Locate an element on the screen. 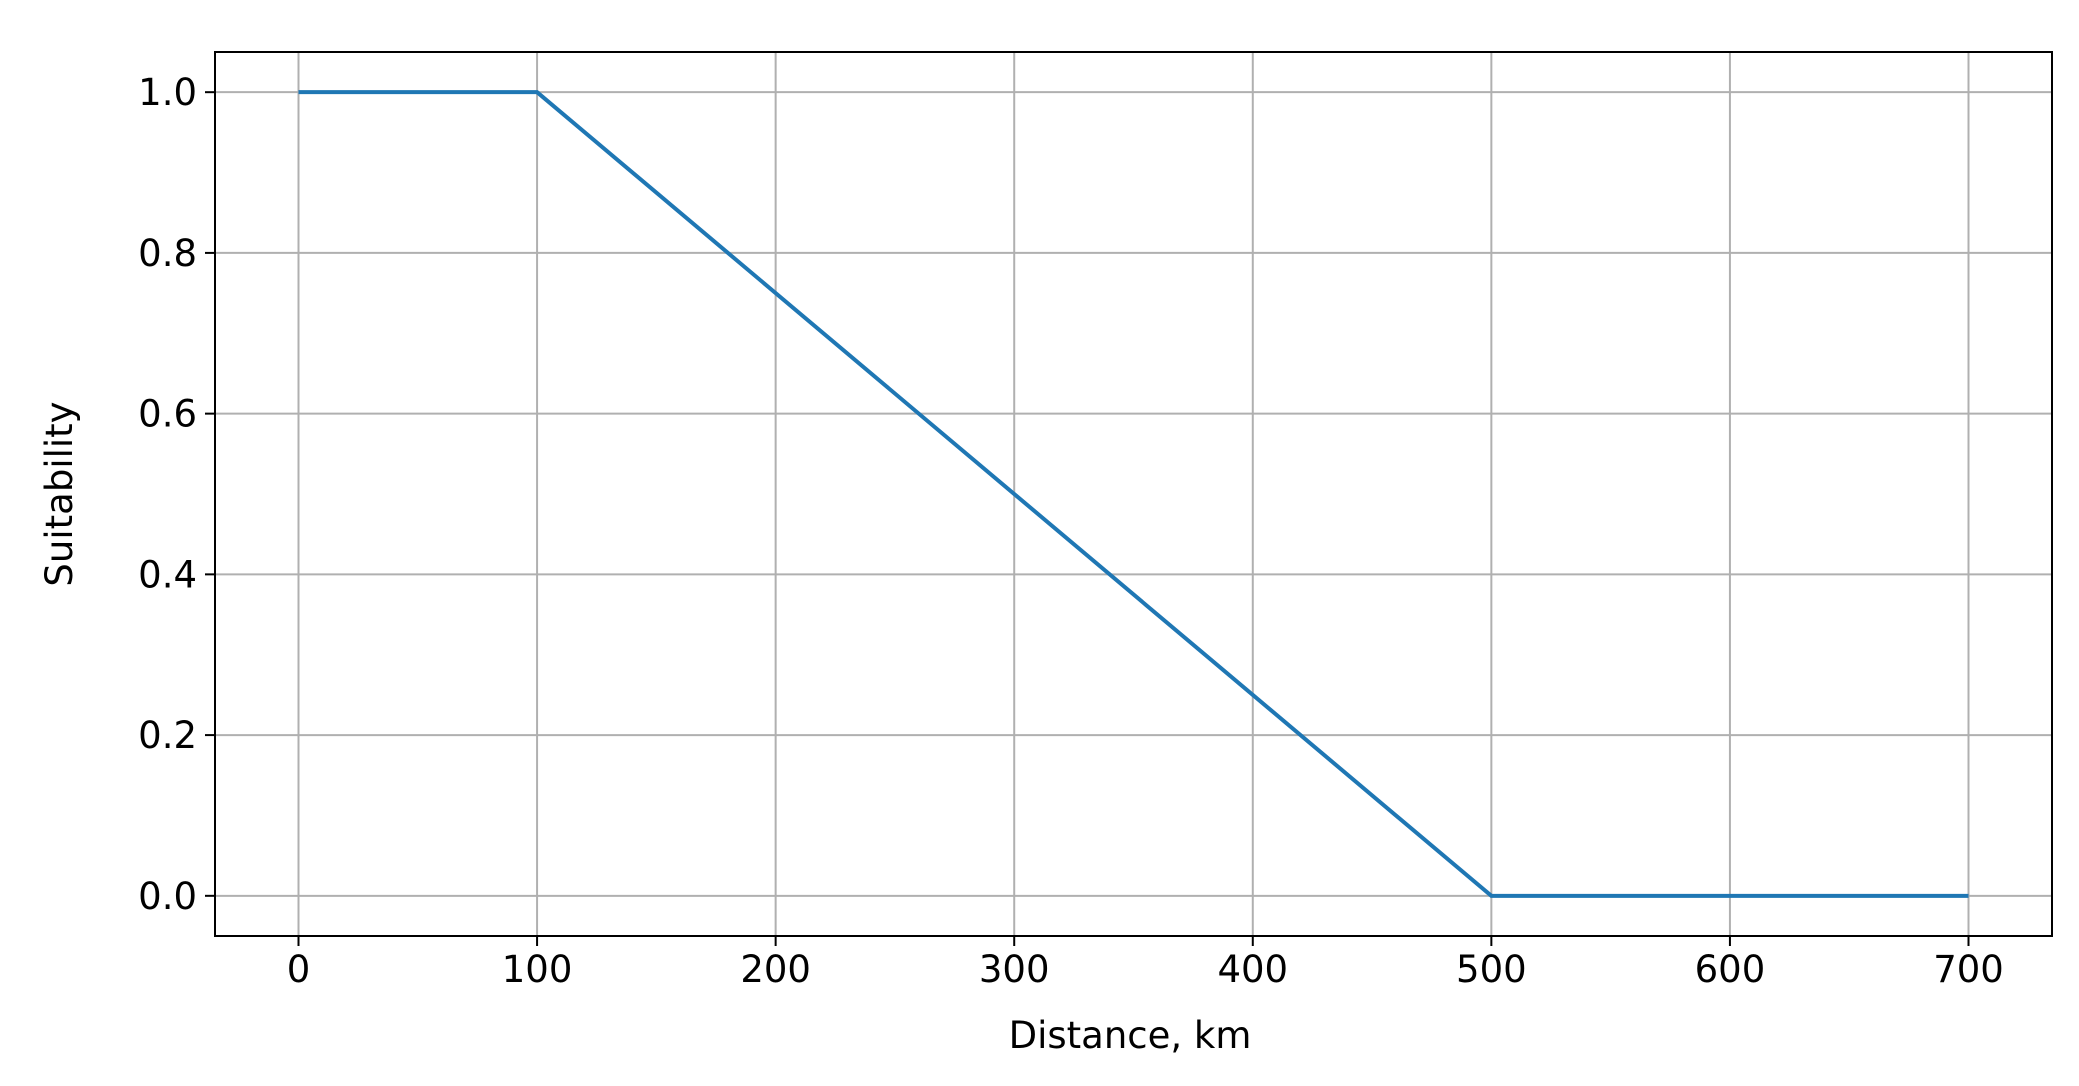 This screenshot has height=1086, width=2079. y-tick-label: 0.4 is located at coordinates (167, 574).